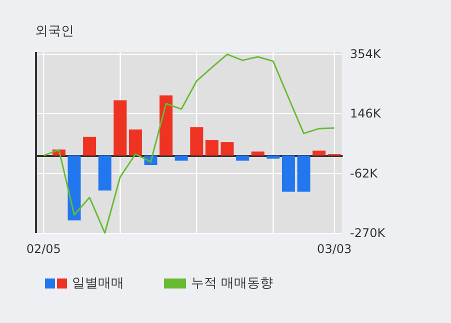  What do you see at coordinates (366, 54) in the screenshot?
I see `y-tick-label: 354K` at bounding box center [366, 54].